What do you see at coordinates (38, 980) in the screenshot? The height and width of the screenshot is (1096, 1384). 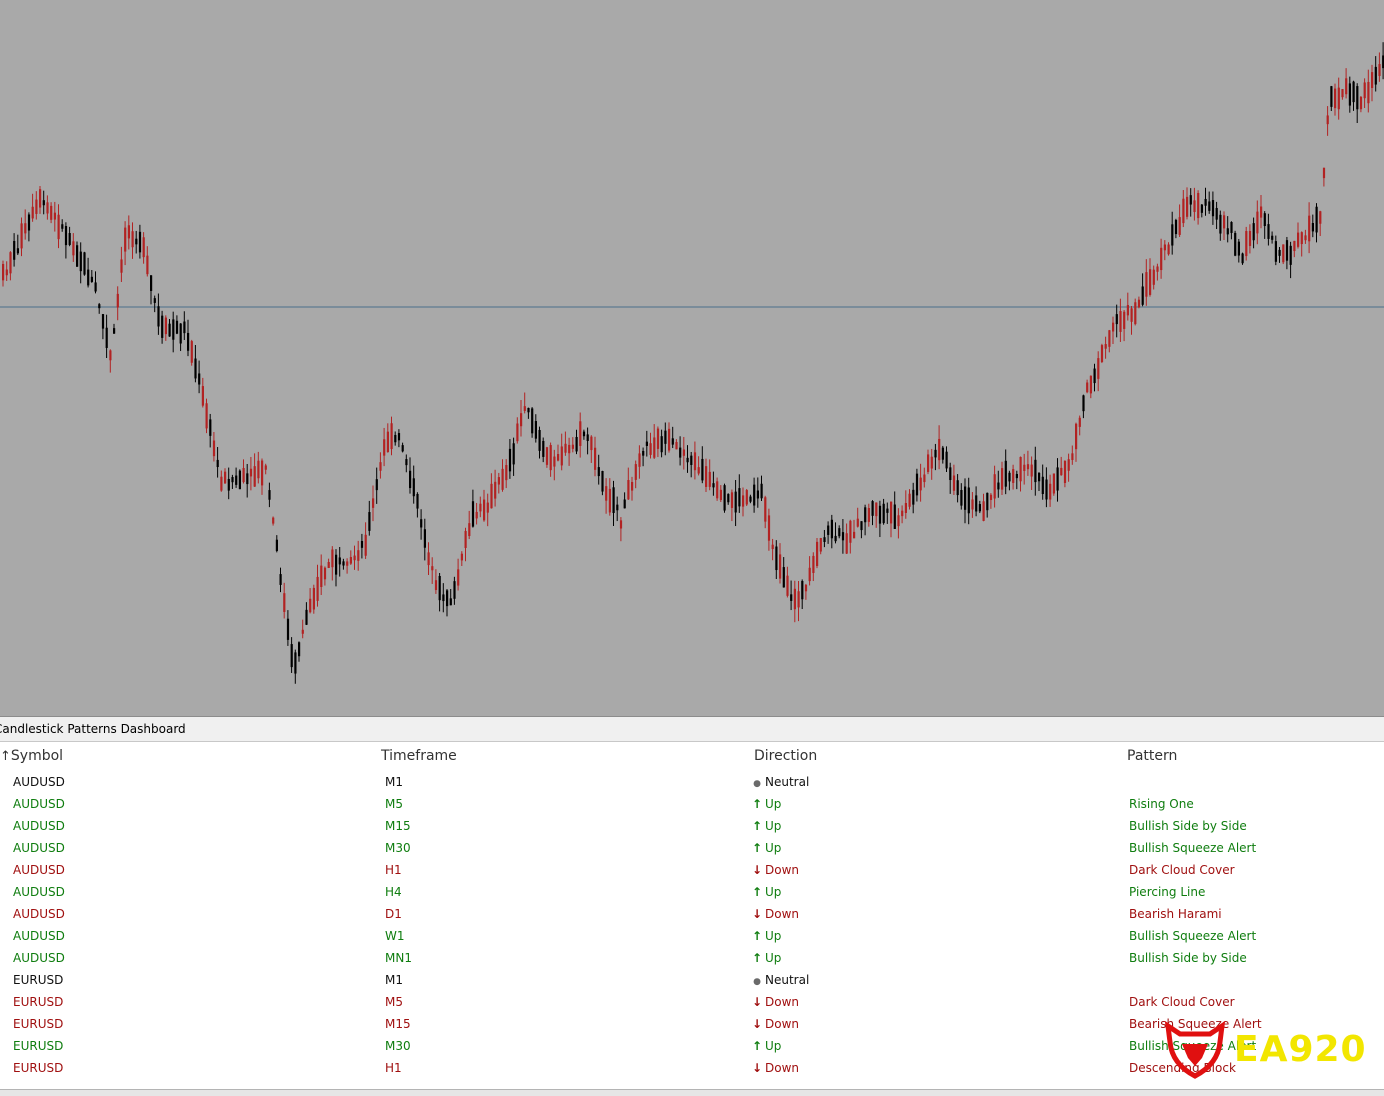 I see `symbol-cell: EURUSD` at bounding box center [38, 980].